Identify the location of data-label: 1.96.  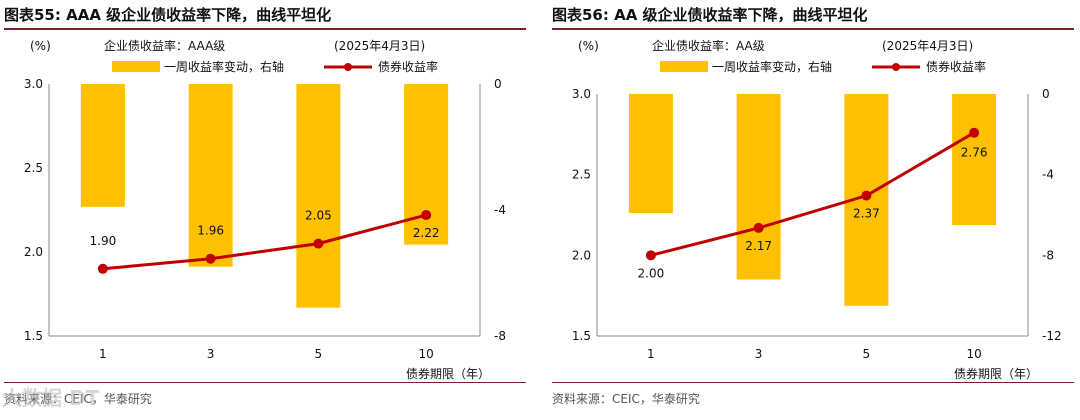
(210, 231).